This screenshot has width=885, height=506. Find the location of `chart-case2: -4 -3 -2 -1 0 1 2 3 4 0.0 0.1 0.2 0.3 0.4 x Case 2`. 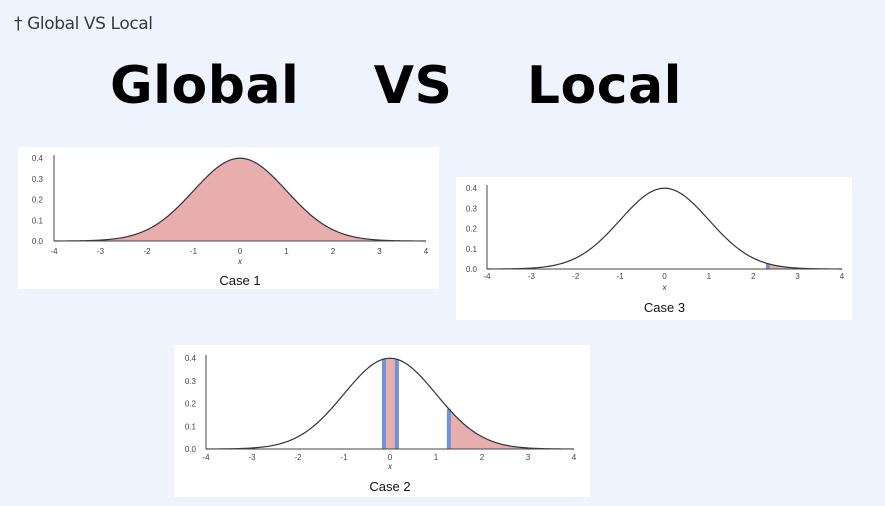

chart-case2: -4 -3 -2 -1 0 1 2 3 4 0.0 0.1 0.2 0.3 0.4 x Case 2 is located at coordinates (381, 424).